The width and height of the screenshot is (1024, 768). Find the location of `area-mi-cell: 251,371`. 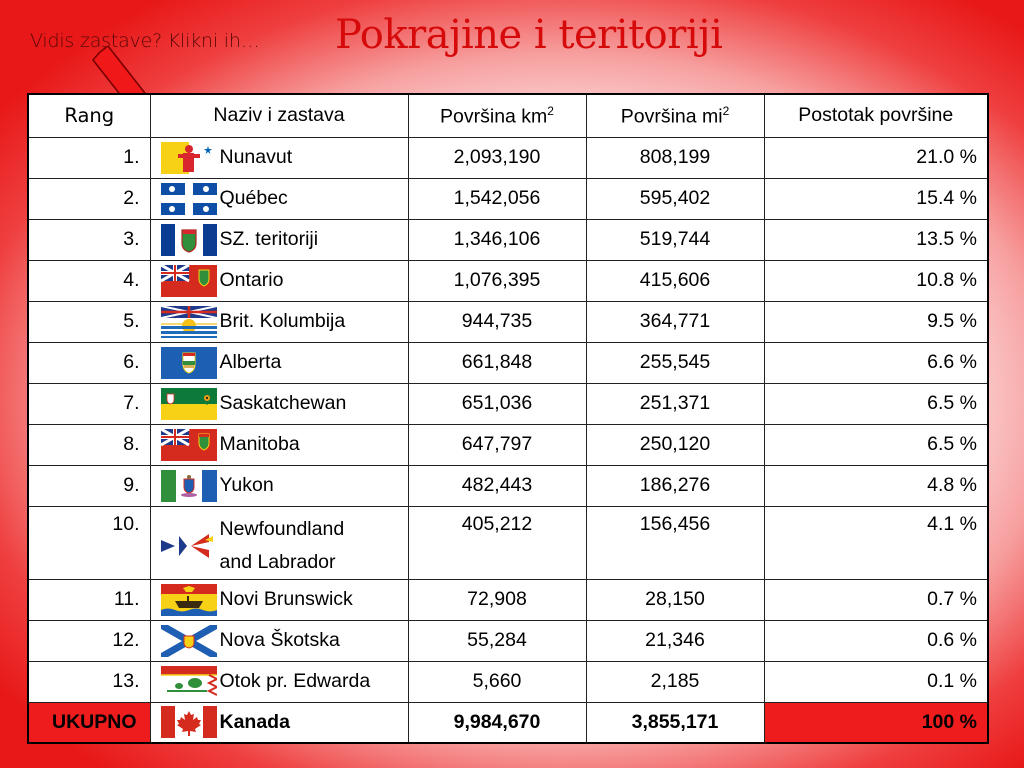

area-mi-cell: 251,371 is located at coordinates (675, 403).